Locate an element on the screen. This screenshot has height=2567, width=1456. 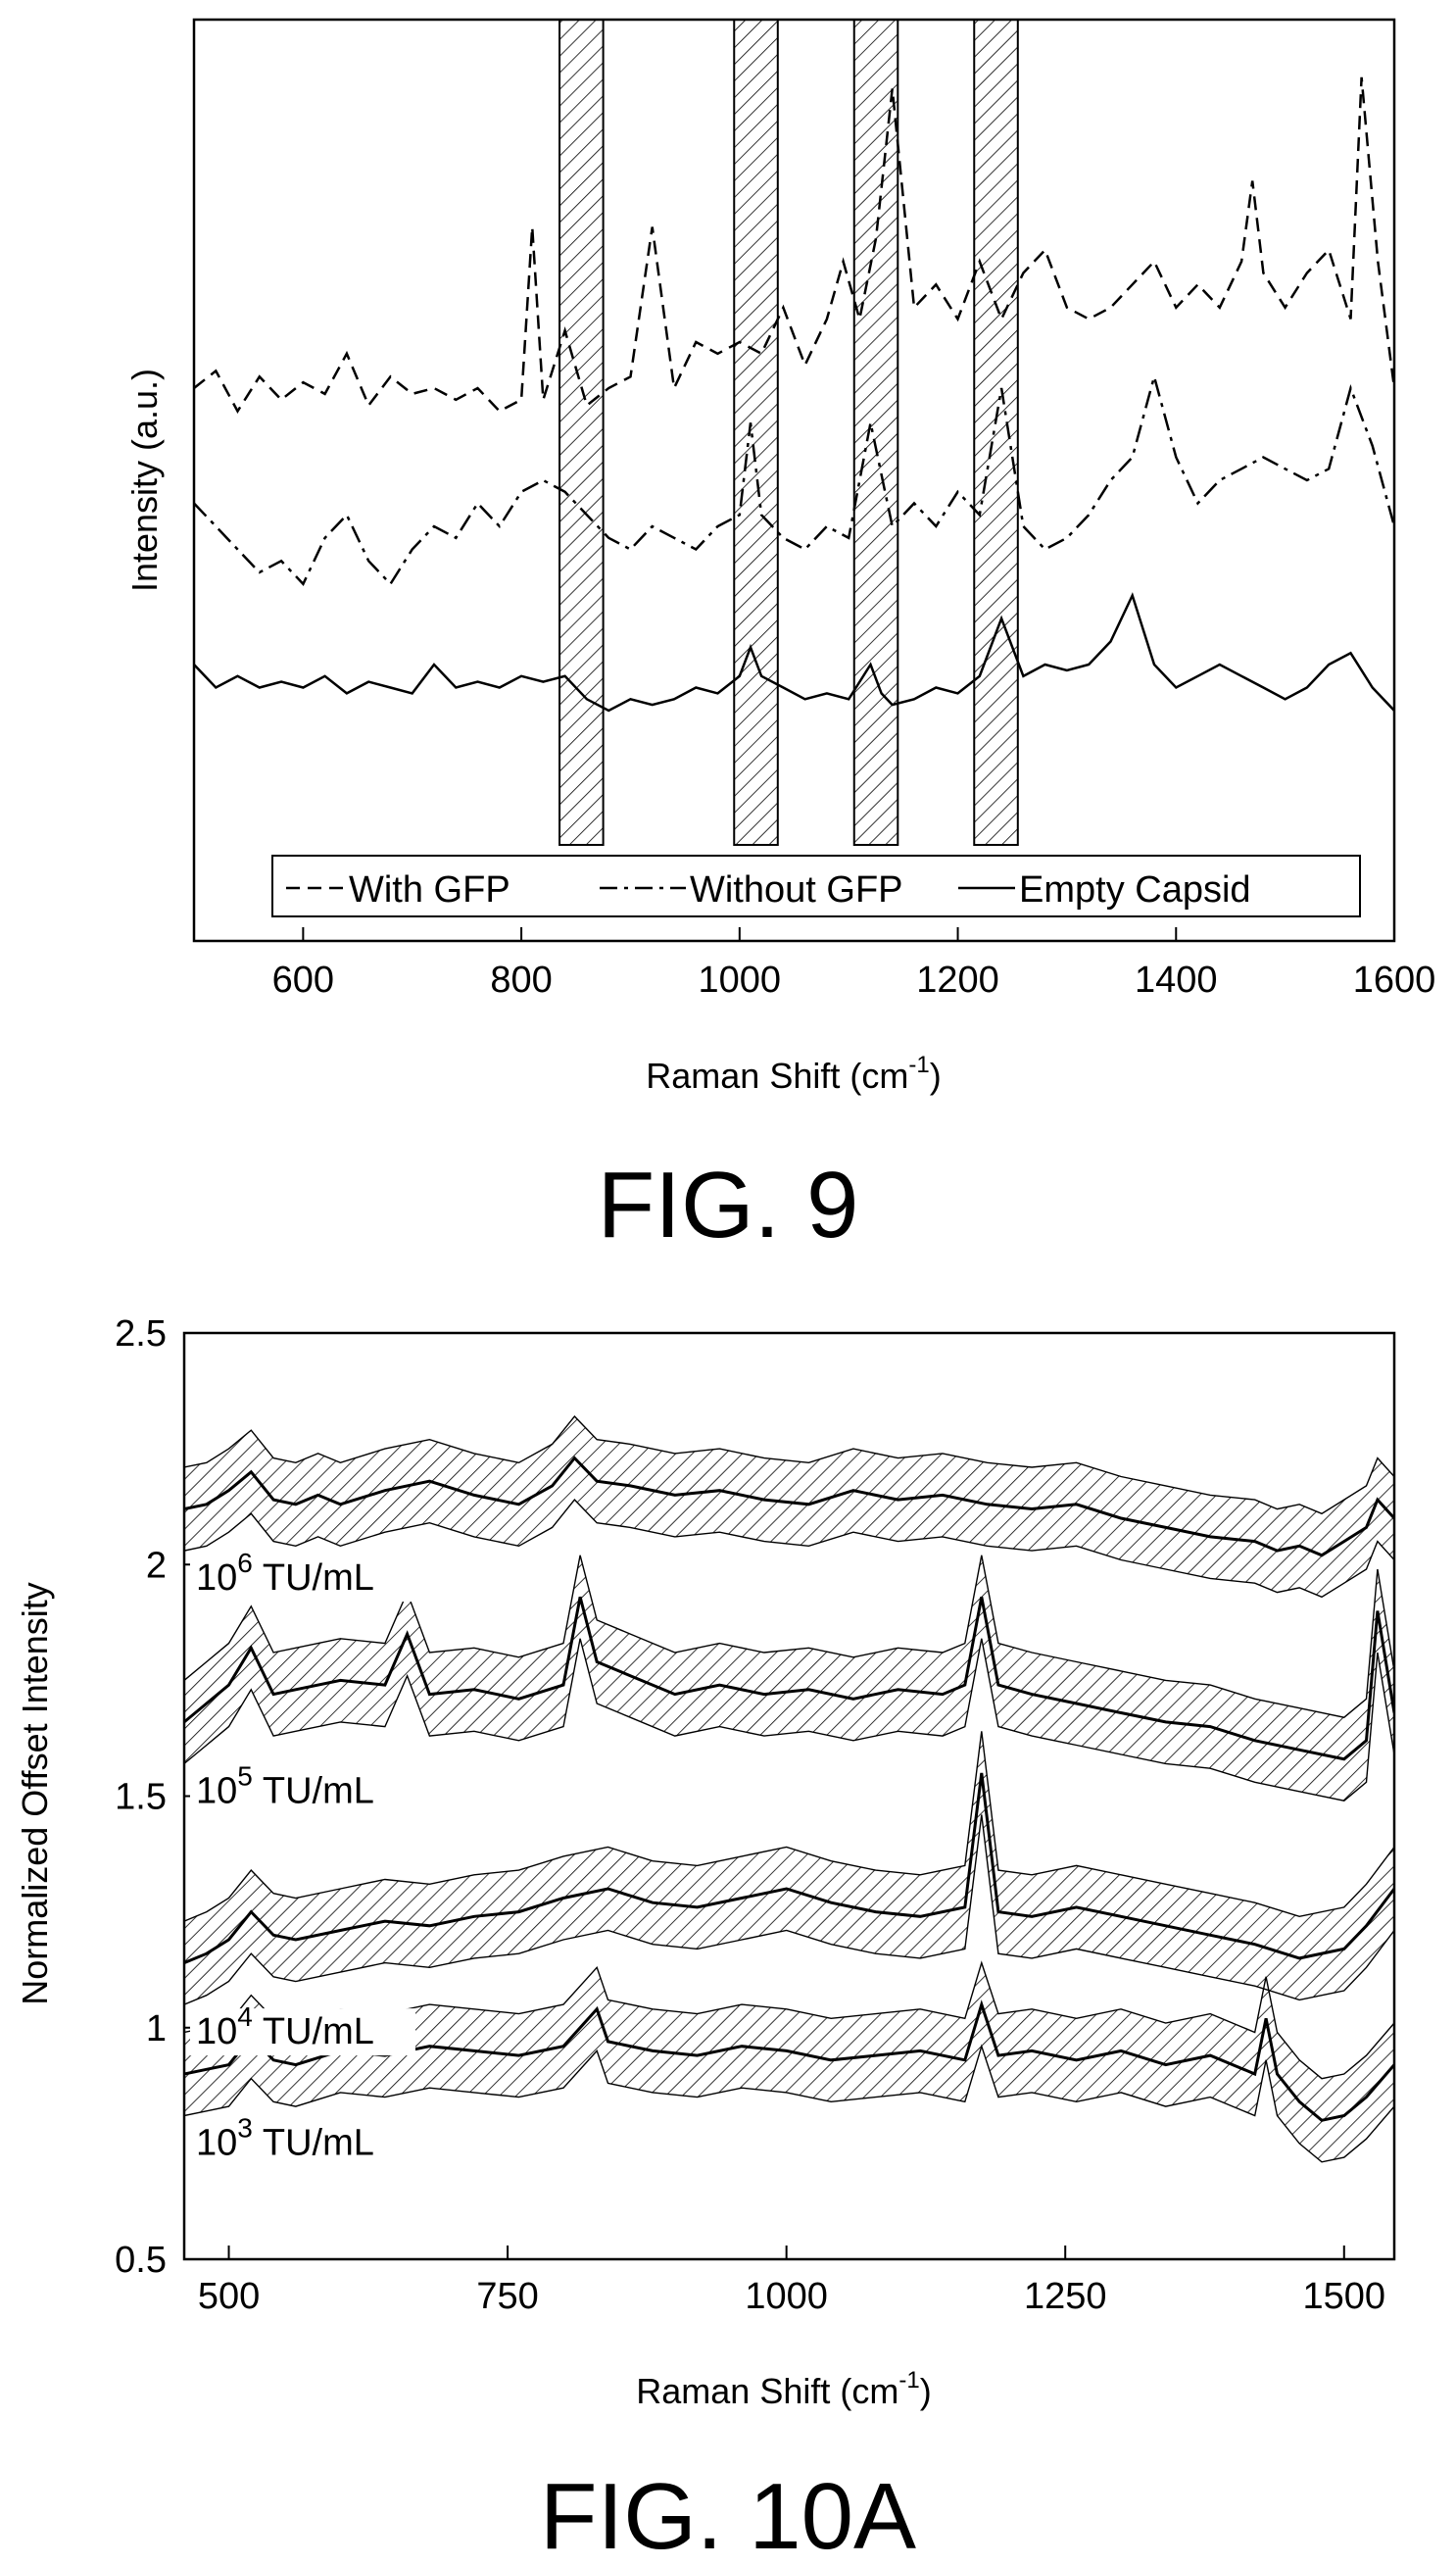
fig10a-conc-base-1: 10 is located at coordinates (216, 1791).